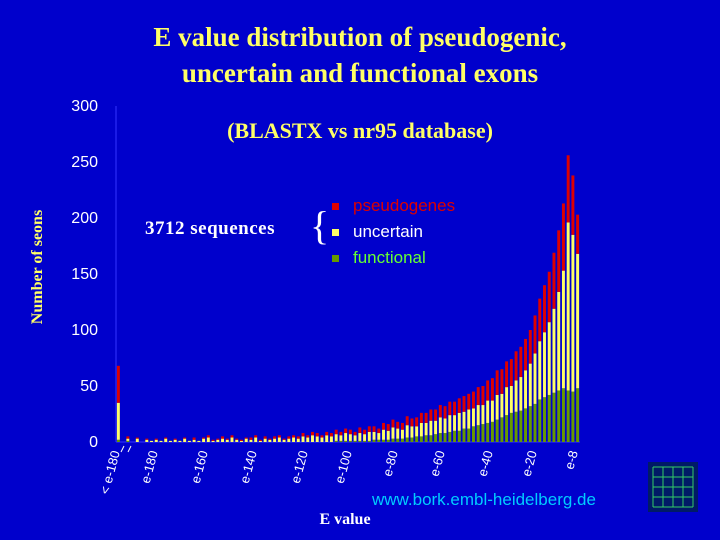 This screenshot has width=720, height=540. What do you see at coordinates (360, 73) in the screenshot?
I see `chart-title-line2: uncertain and functional exons` at bounding box center [360, 73].